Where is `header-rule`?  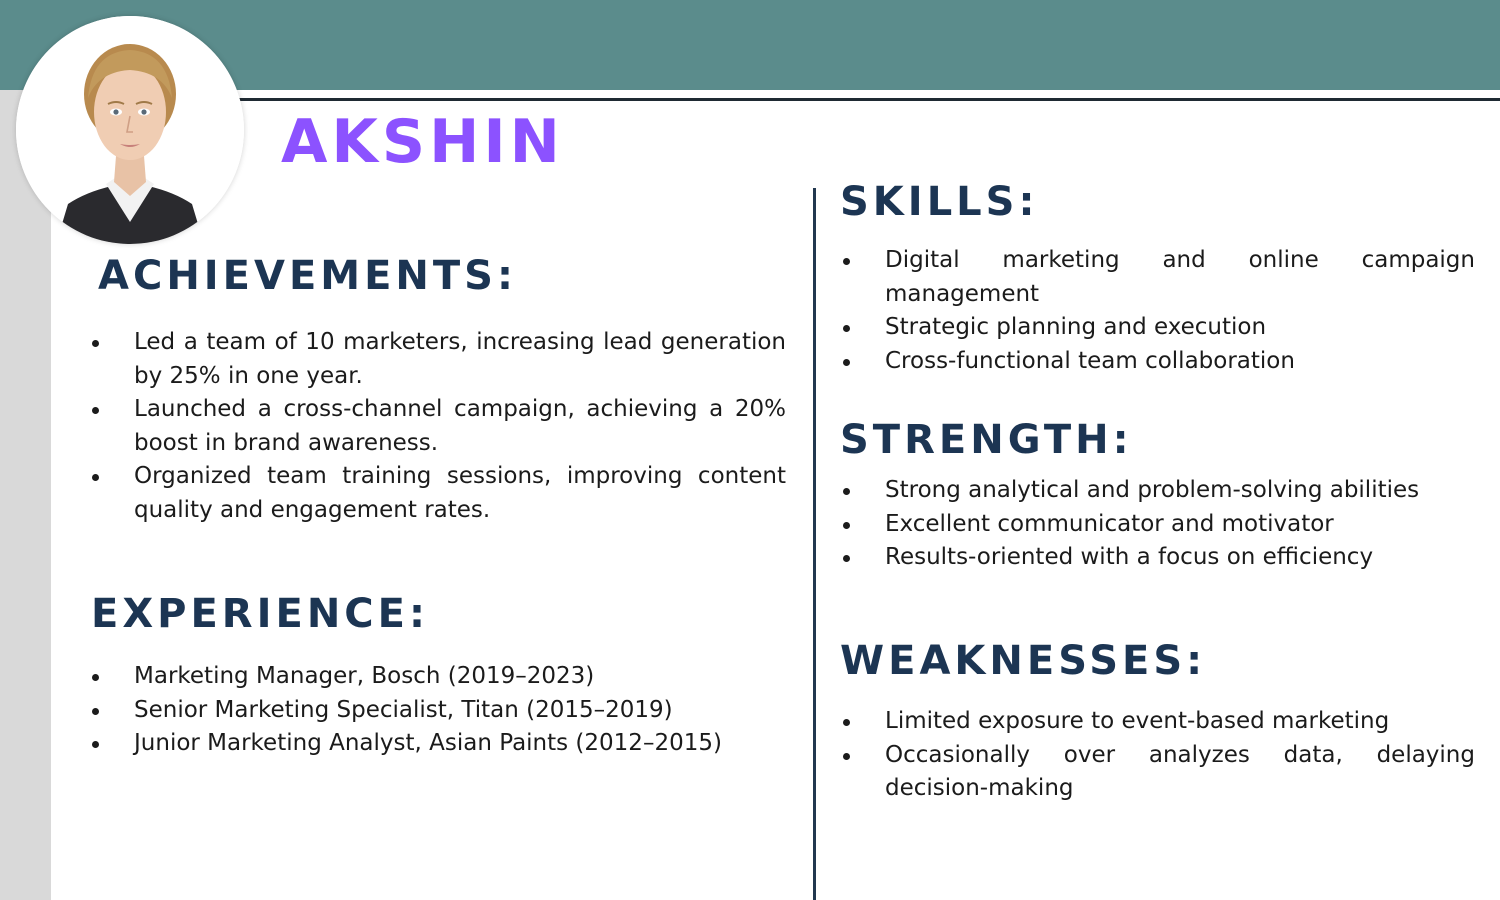 header-rule is located at coordinates (865, 99).